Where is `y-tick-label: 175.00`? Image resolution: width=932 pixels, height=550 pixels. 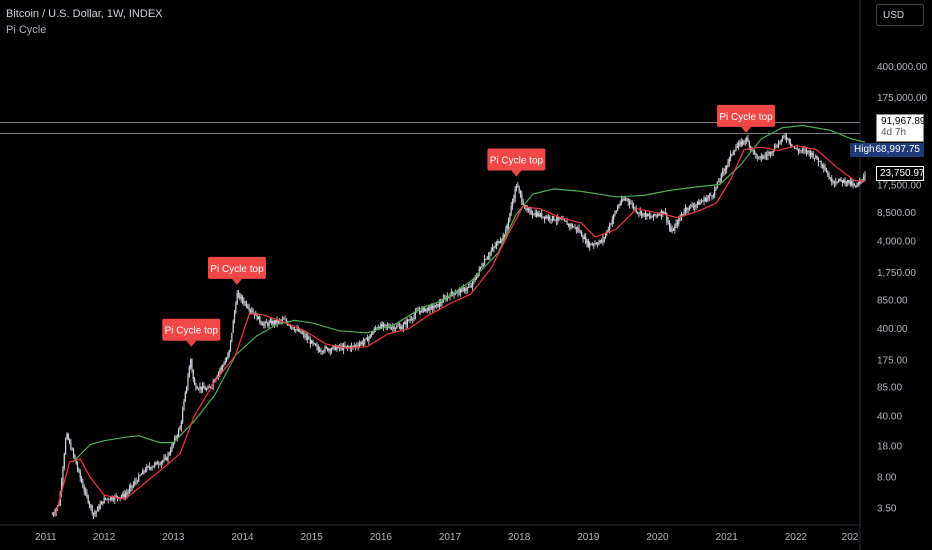 y-tick-label: 175.00 is located at coordinates (892, 360).